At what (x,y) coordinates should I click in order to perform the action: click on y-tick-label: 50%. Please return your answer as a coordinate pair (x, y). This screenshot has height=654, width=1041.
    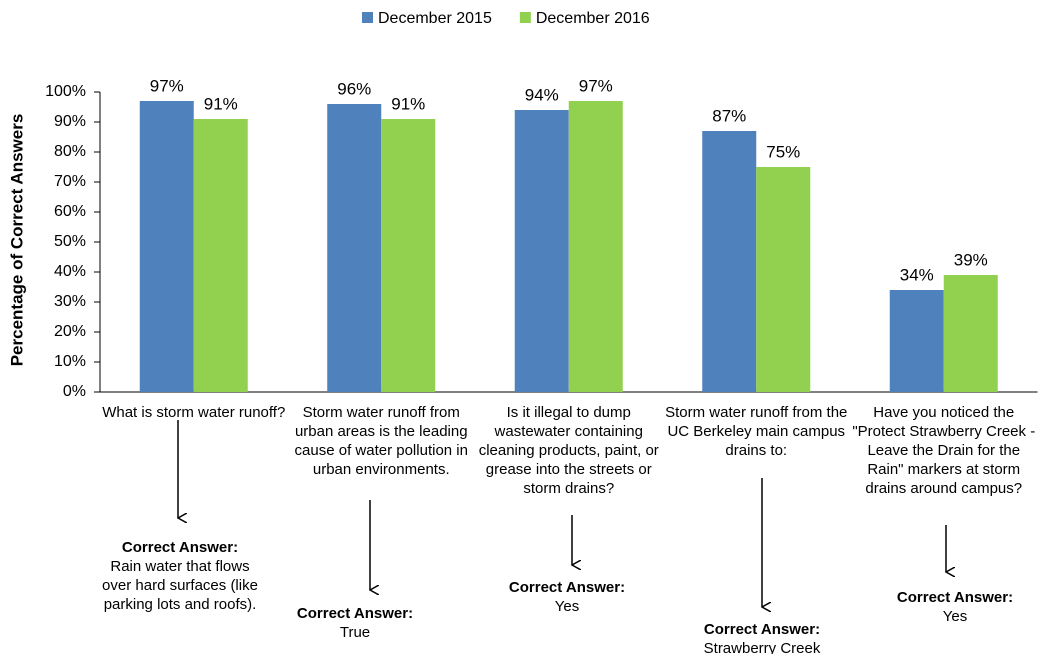
    Looking at the image, I should click on (70, 241).